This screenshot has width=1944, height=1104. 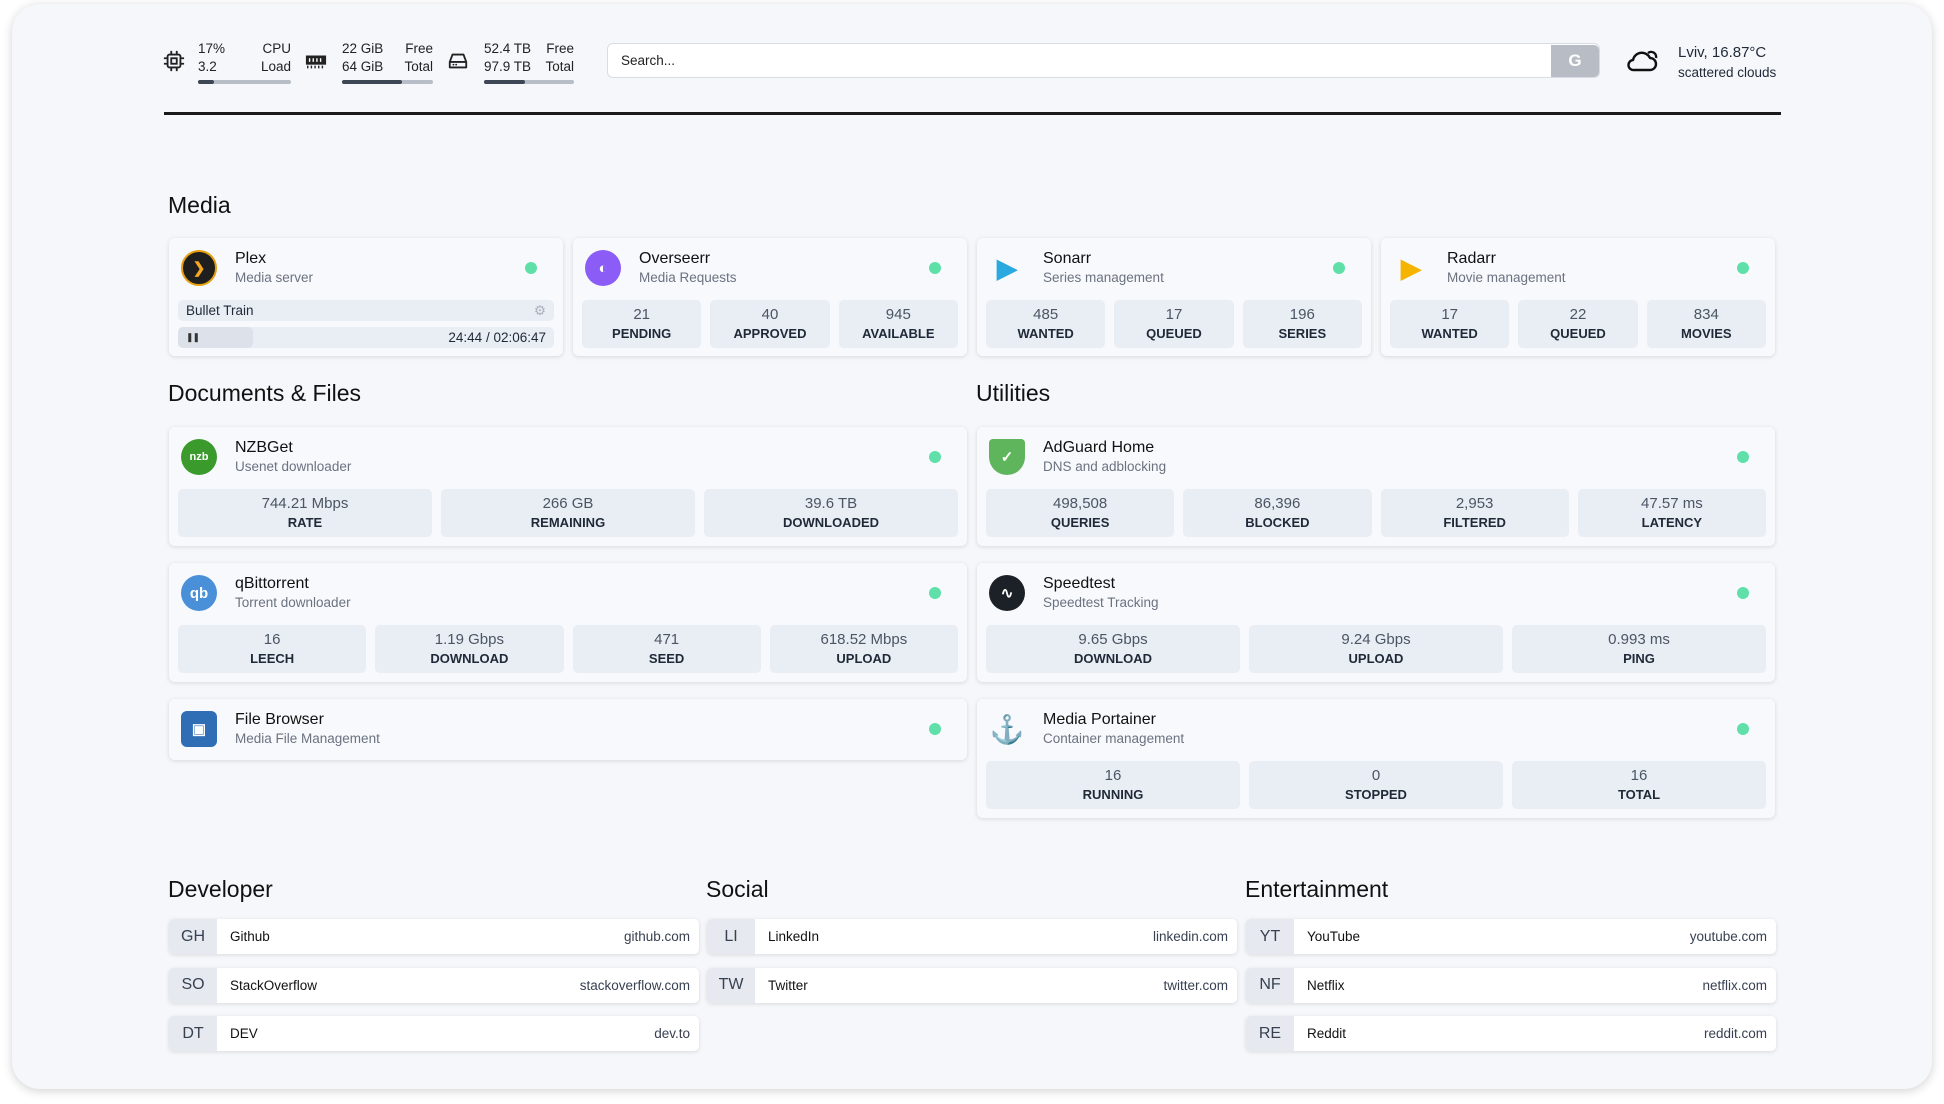 What do you see at coordinates (193, 337) in the screenshot?
I see `pause-icon: ❚❚` at bounding box center [193, 337].